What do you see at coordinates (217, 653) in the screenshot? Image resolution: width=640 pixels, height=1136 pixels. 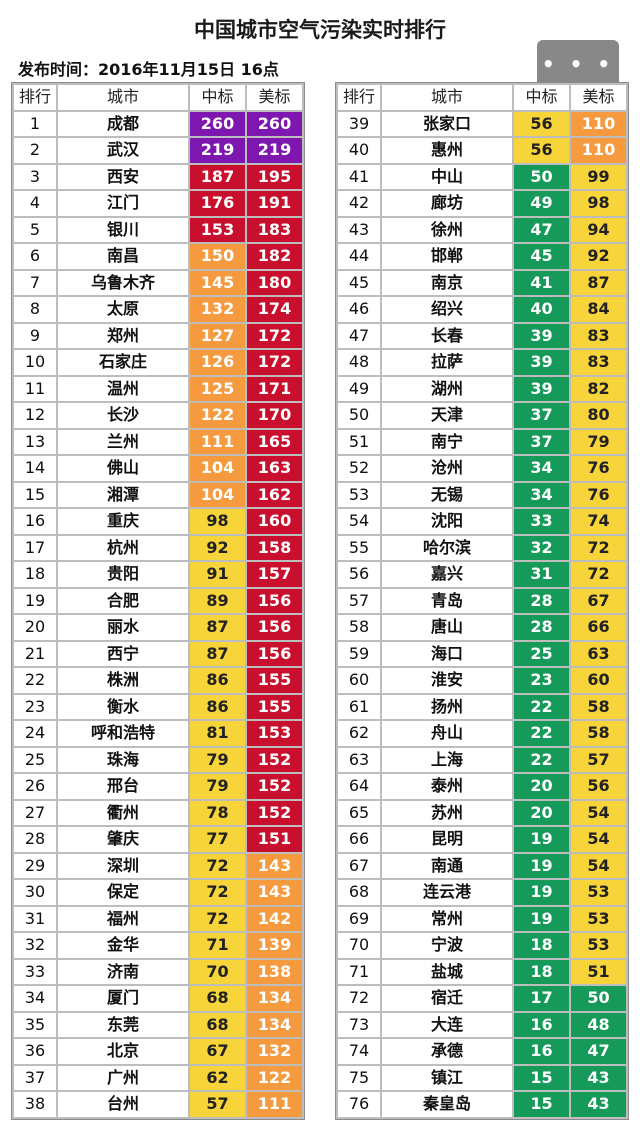 I see `cn-aqi-cell: 87` at bounding box center [217, 653].